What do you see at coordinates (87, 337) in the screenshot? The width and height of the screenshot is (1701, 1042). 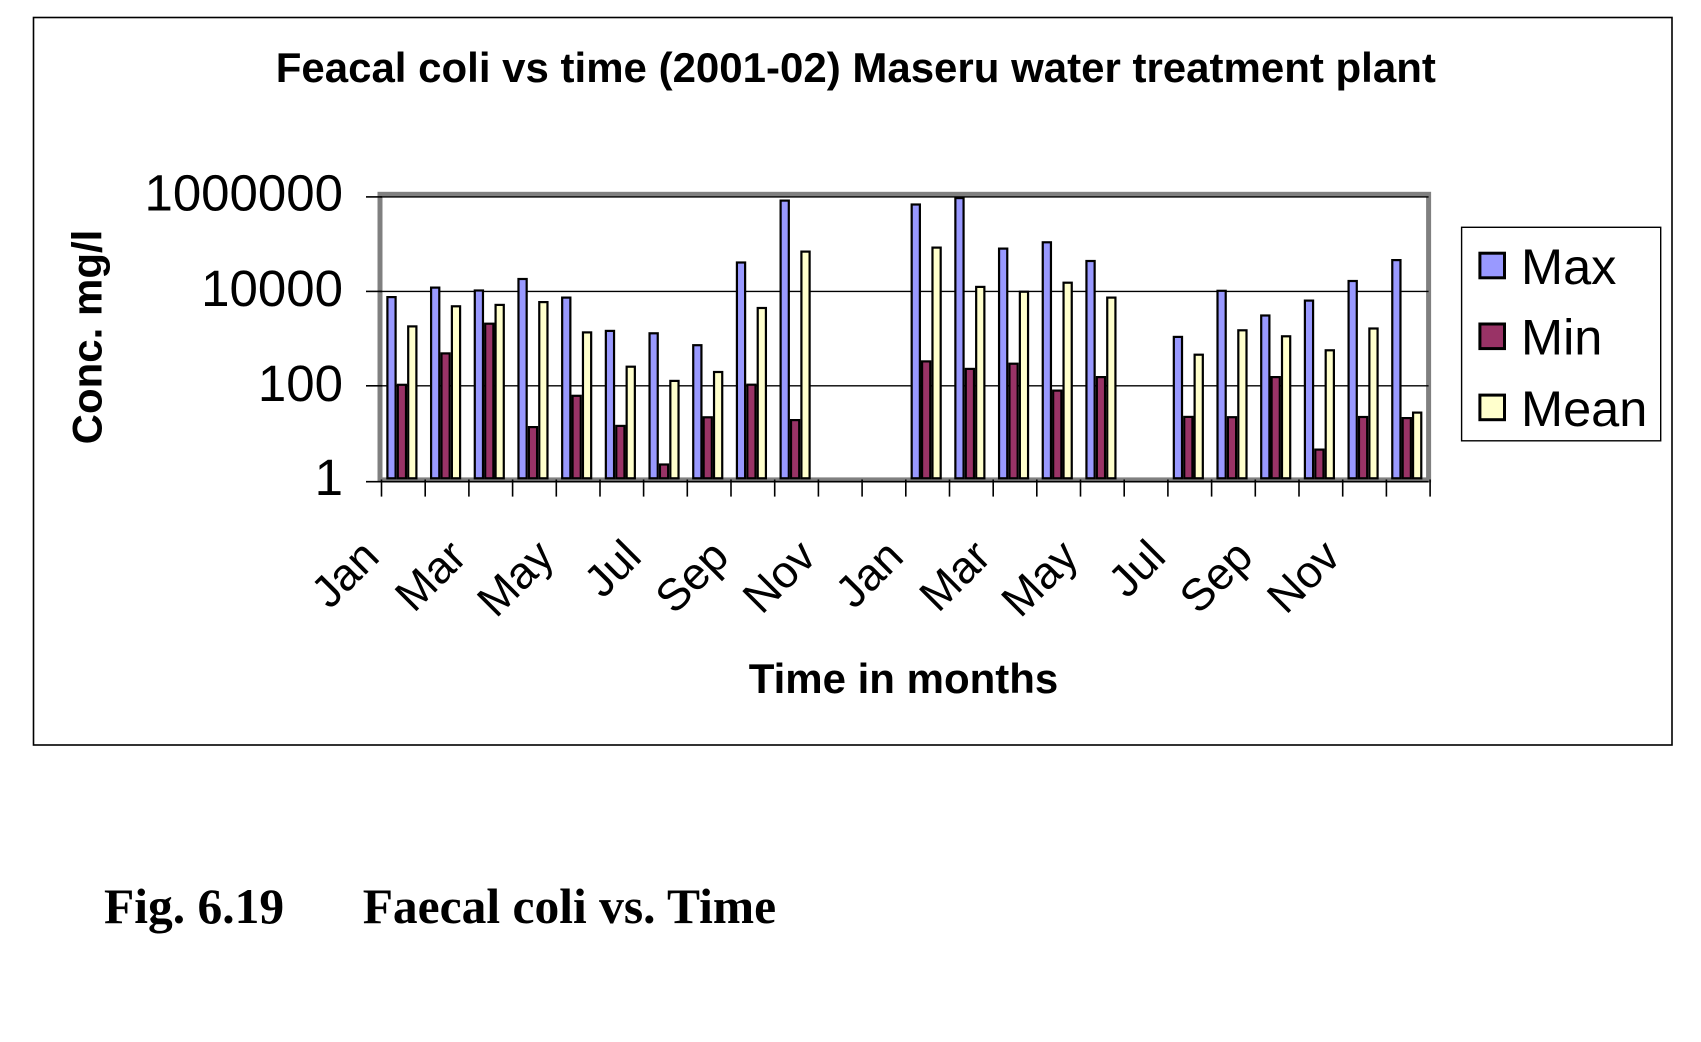 I see `svg-text: Conc. mg/l` at bounding box center [87, 337].